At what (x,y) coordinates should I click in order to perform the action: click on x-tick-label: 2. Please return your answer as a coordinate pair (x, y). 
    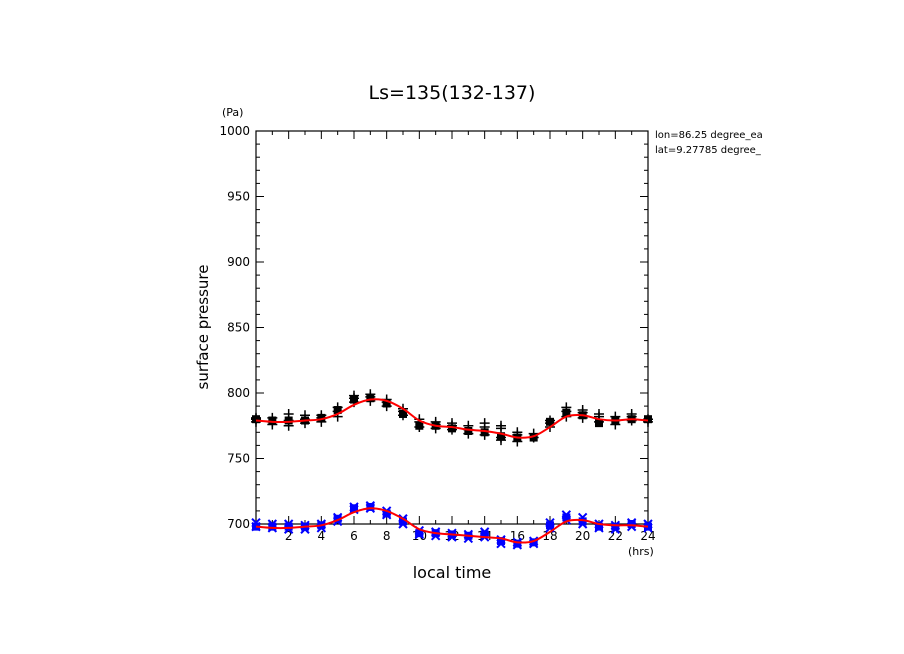
    Looking at the image, I should click on (289, 536).